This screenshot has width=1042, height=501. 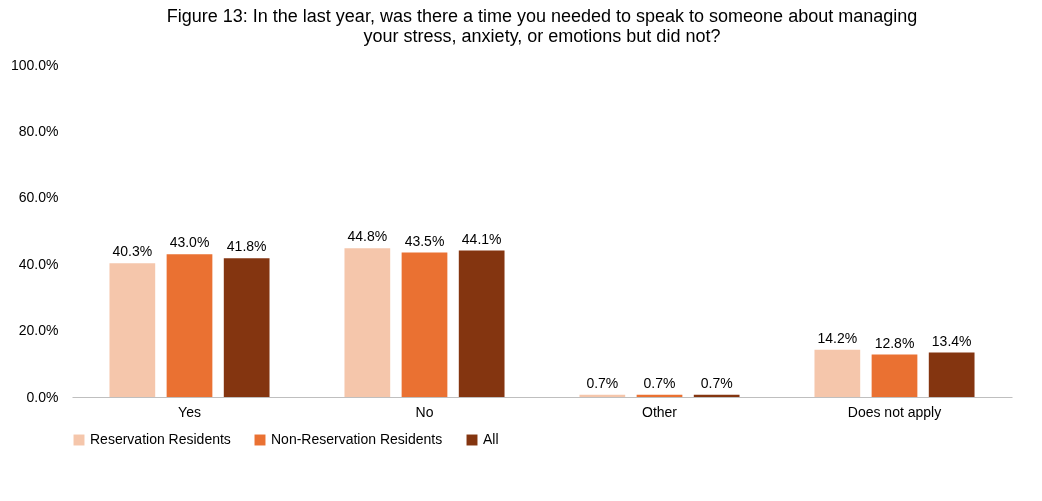 I want to click on x-tick-label: Other, so click(x=659, y=411).